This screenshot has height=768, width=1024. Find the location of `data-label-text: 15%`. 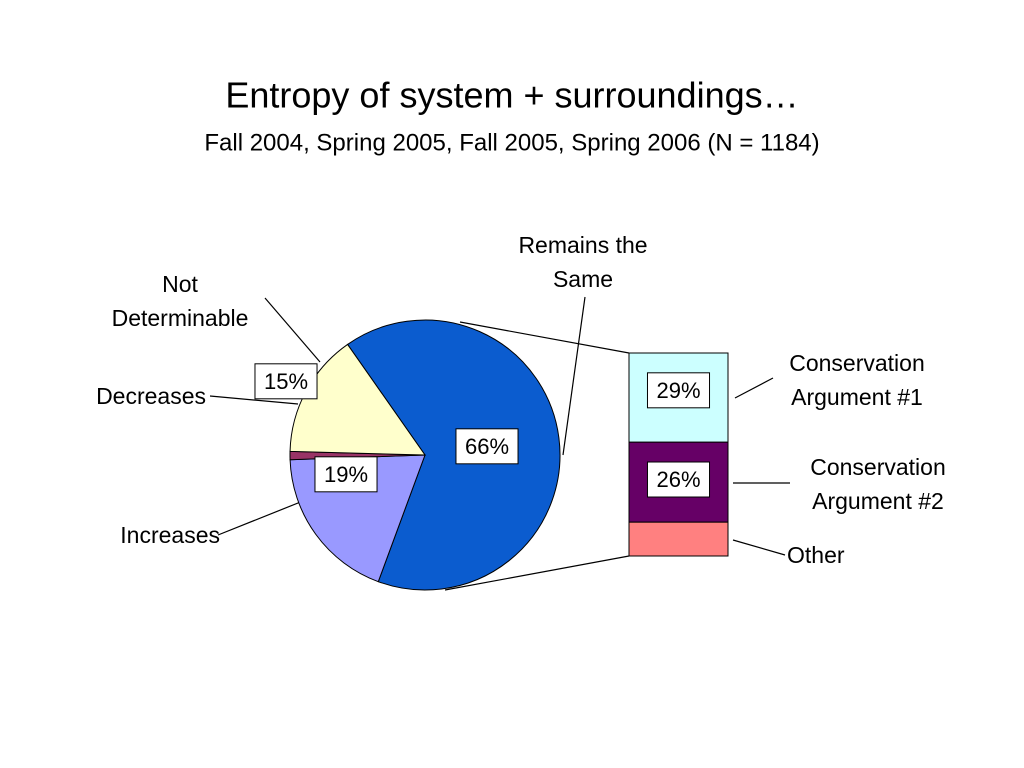

data-label-text: 15% is located at coordinates (286, 381).